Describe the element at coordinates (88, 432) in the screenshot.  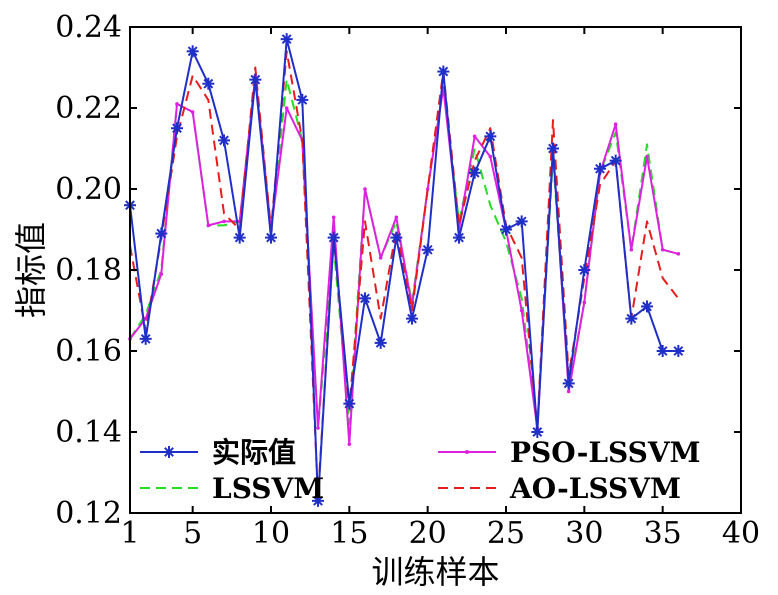
I see `y-tick-label: 0.14` at that location.